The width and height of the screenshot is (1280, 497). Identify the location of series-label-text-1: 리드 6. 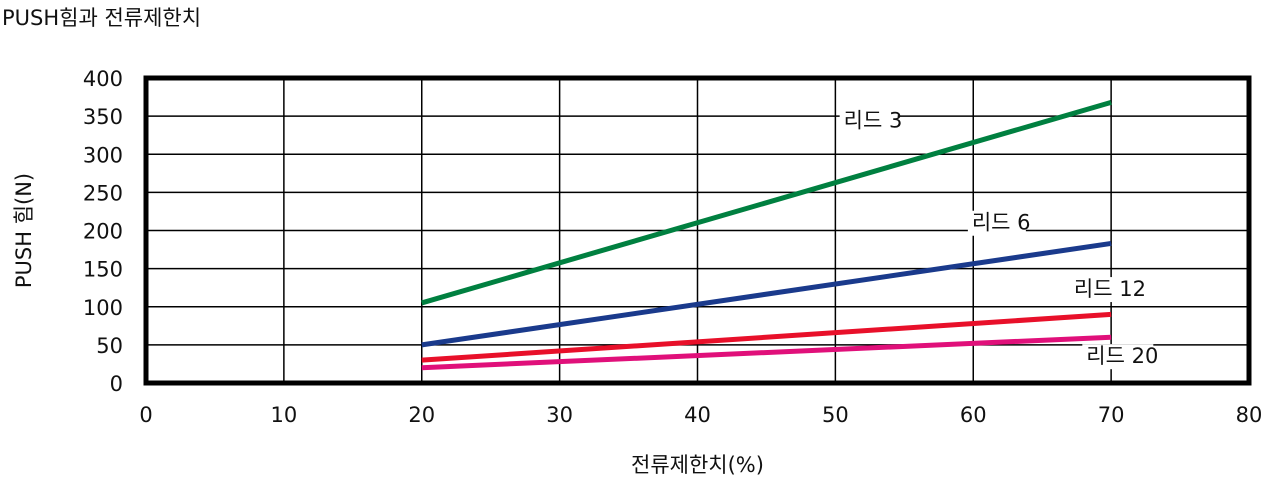
(1001, 223).